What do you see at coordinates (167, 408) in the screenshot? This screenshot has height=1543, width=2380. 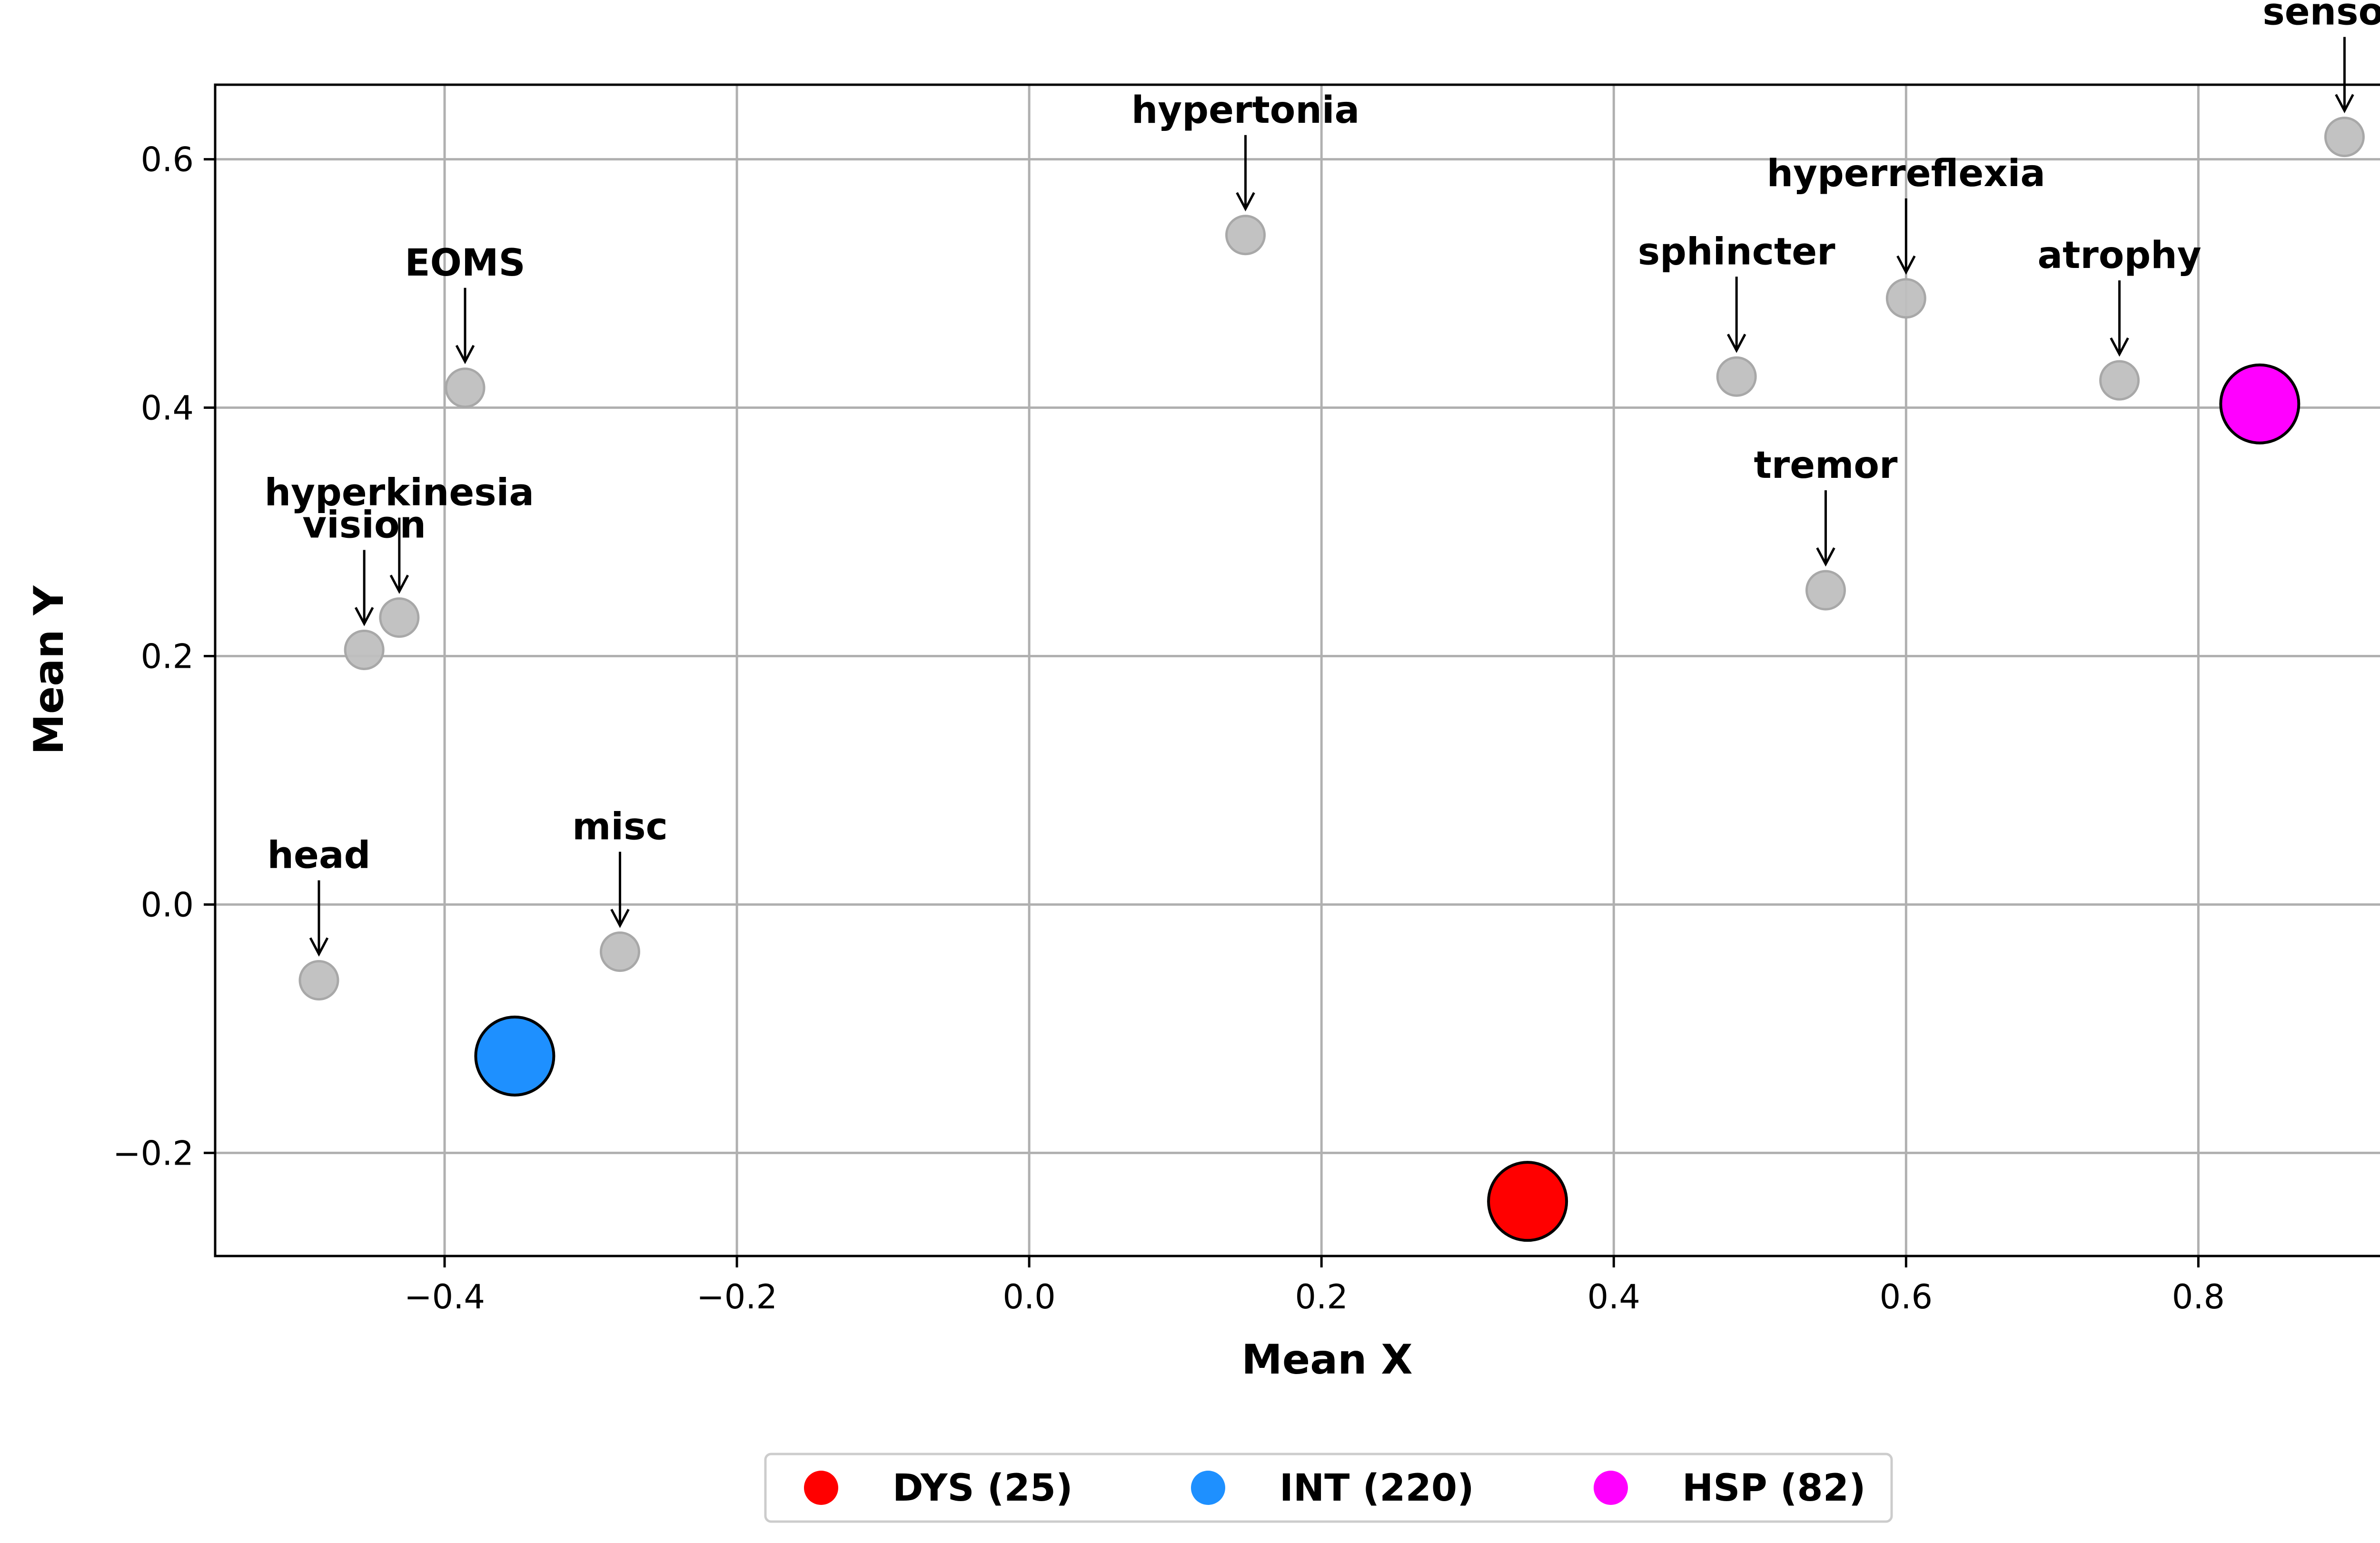 I see `y-tick-label: 0.4` at bounding box center [167, 408].